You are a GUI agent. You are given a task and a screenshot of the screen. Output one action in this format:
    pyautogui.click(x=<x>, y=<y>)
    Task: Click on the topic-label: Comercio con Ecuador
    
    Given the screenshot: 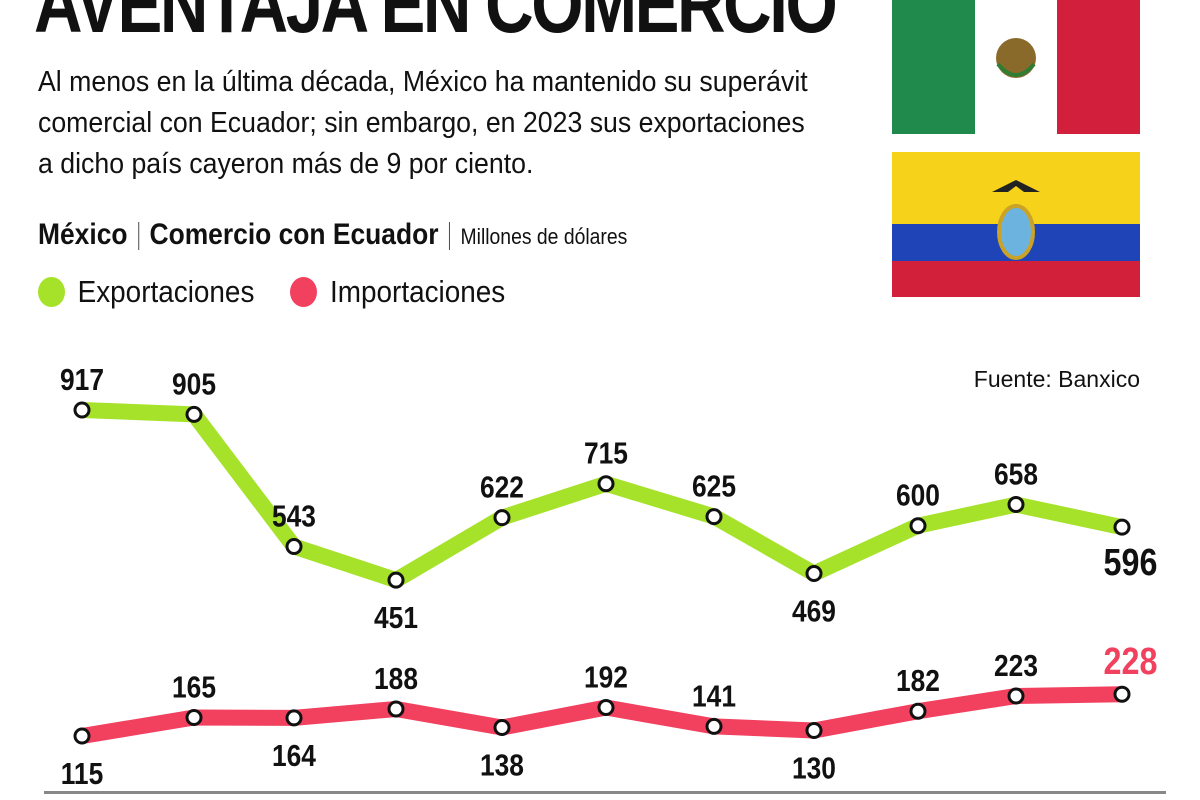 What is the action you would take?
    pyautogui.click(x=294, y=234)
    